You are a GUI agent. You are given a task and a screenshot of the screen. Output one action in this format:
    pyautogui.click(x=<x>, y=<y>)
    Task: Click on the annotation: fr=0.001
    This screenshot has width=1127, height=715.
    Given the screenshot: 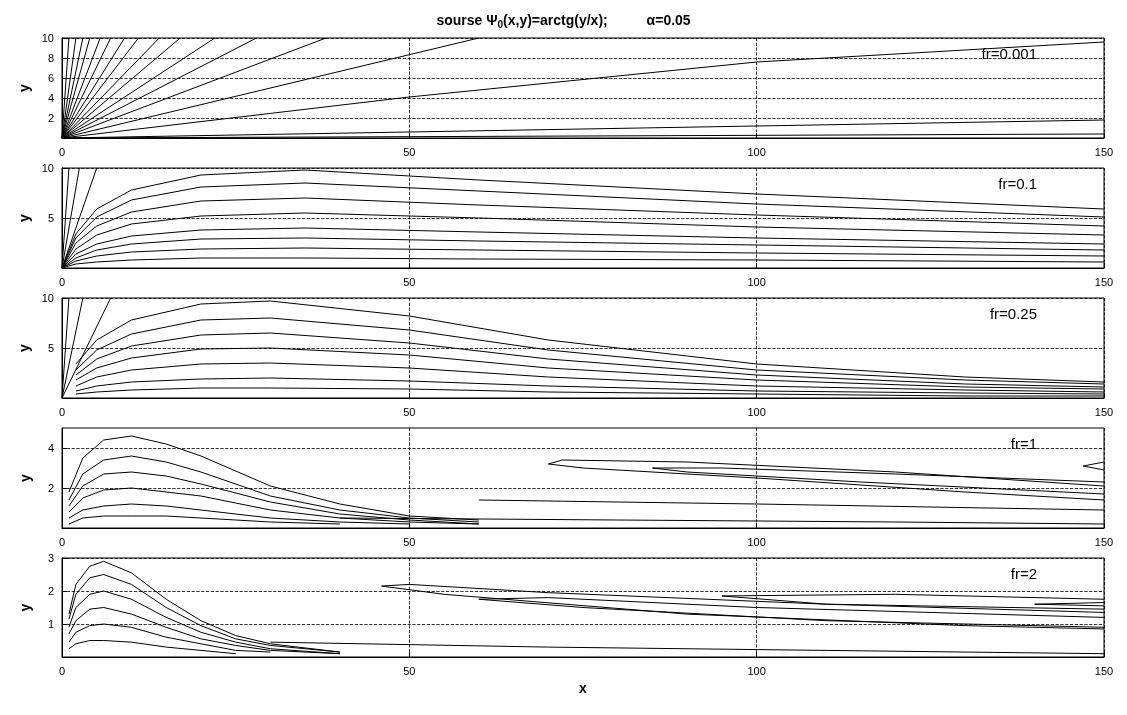 What is the action you would take?
    pyautogui.click(x=1009, y=53)
    